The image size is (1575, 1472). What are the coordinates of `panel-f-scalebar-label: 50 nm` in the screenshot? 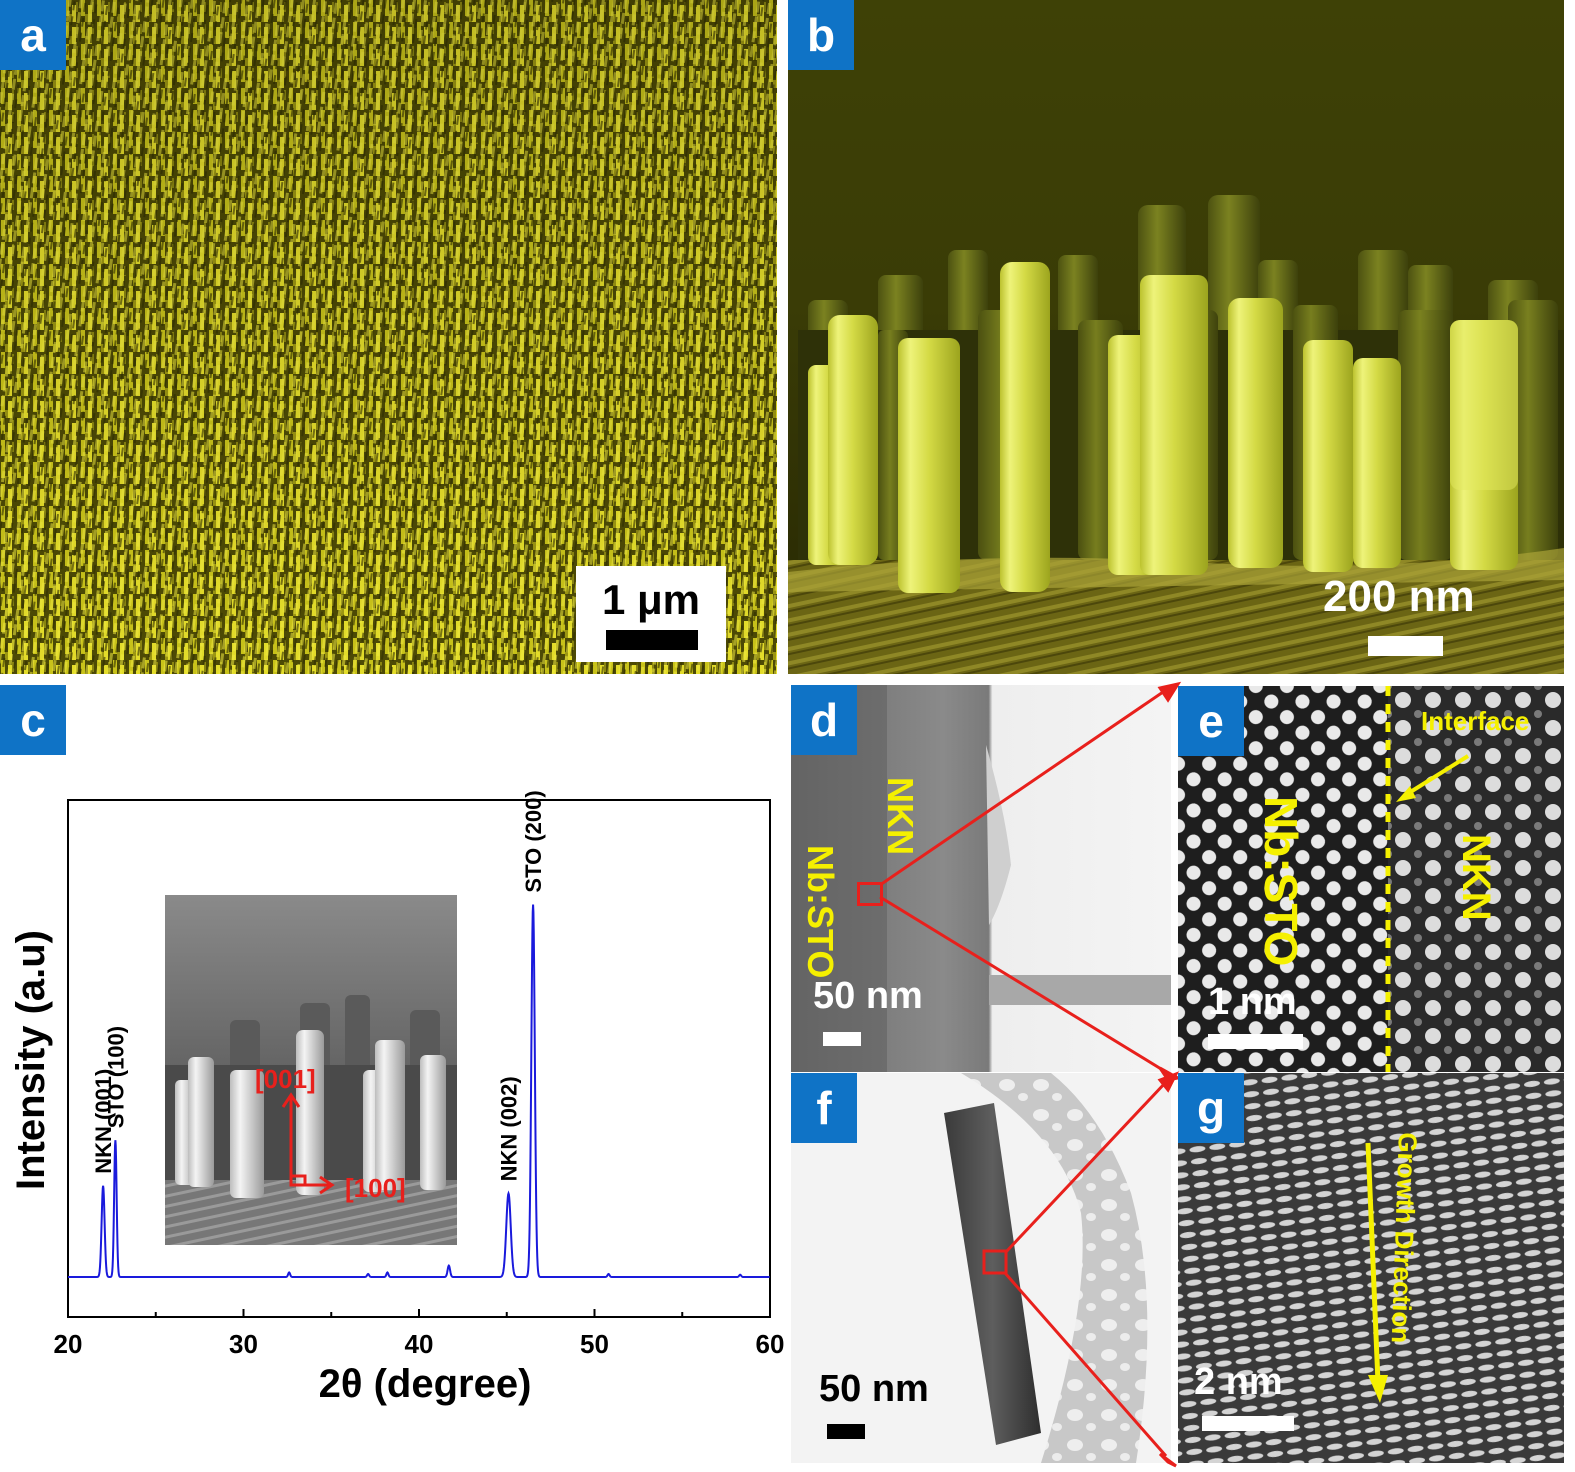 It's located at (874, 1389).